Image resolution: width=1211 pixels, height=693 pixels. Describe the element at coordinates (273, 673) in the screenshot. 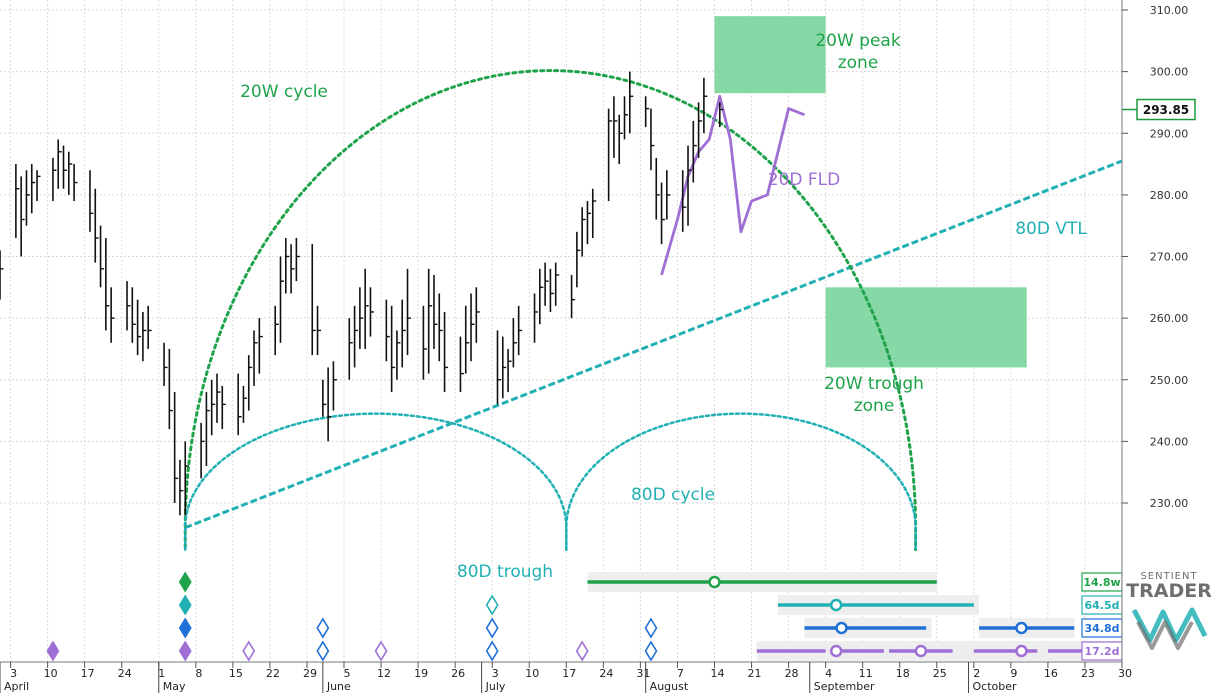

I see `x-tick-label: 22` at that location.